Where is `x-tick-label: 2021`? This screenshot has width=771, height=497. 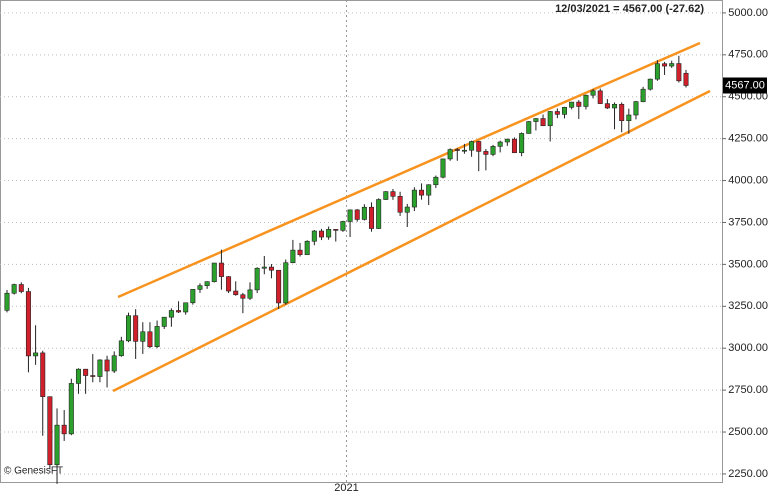
x-tick-label: 2021 is located at coordinates (346, 487).